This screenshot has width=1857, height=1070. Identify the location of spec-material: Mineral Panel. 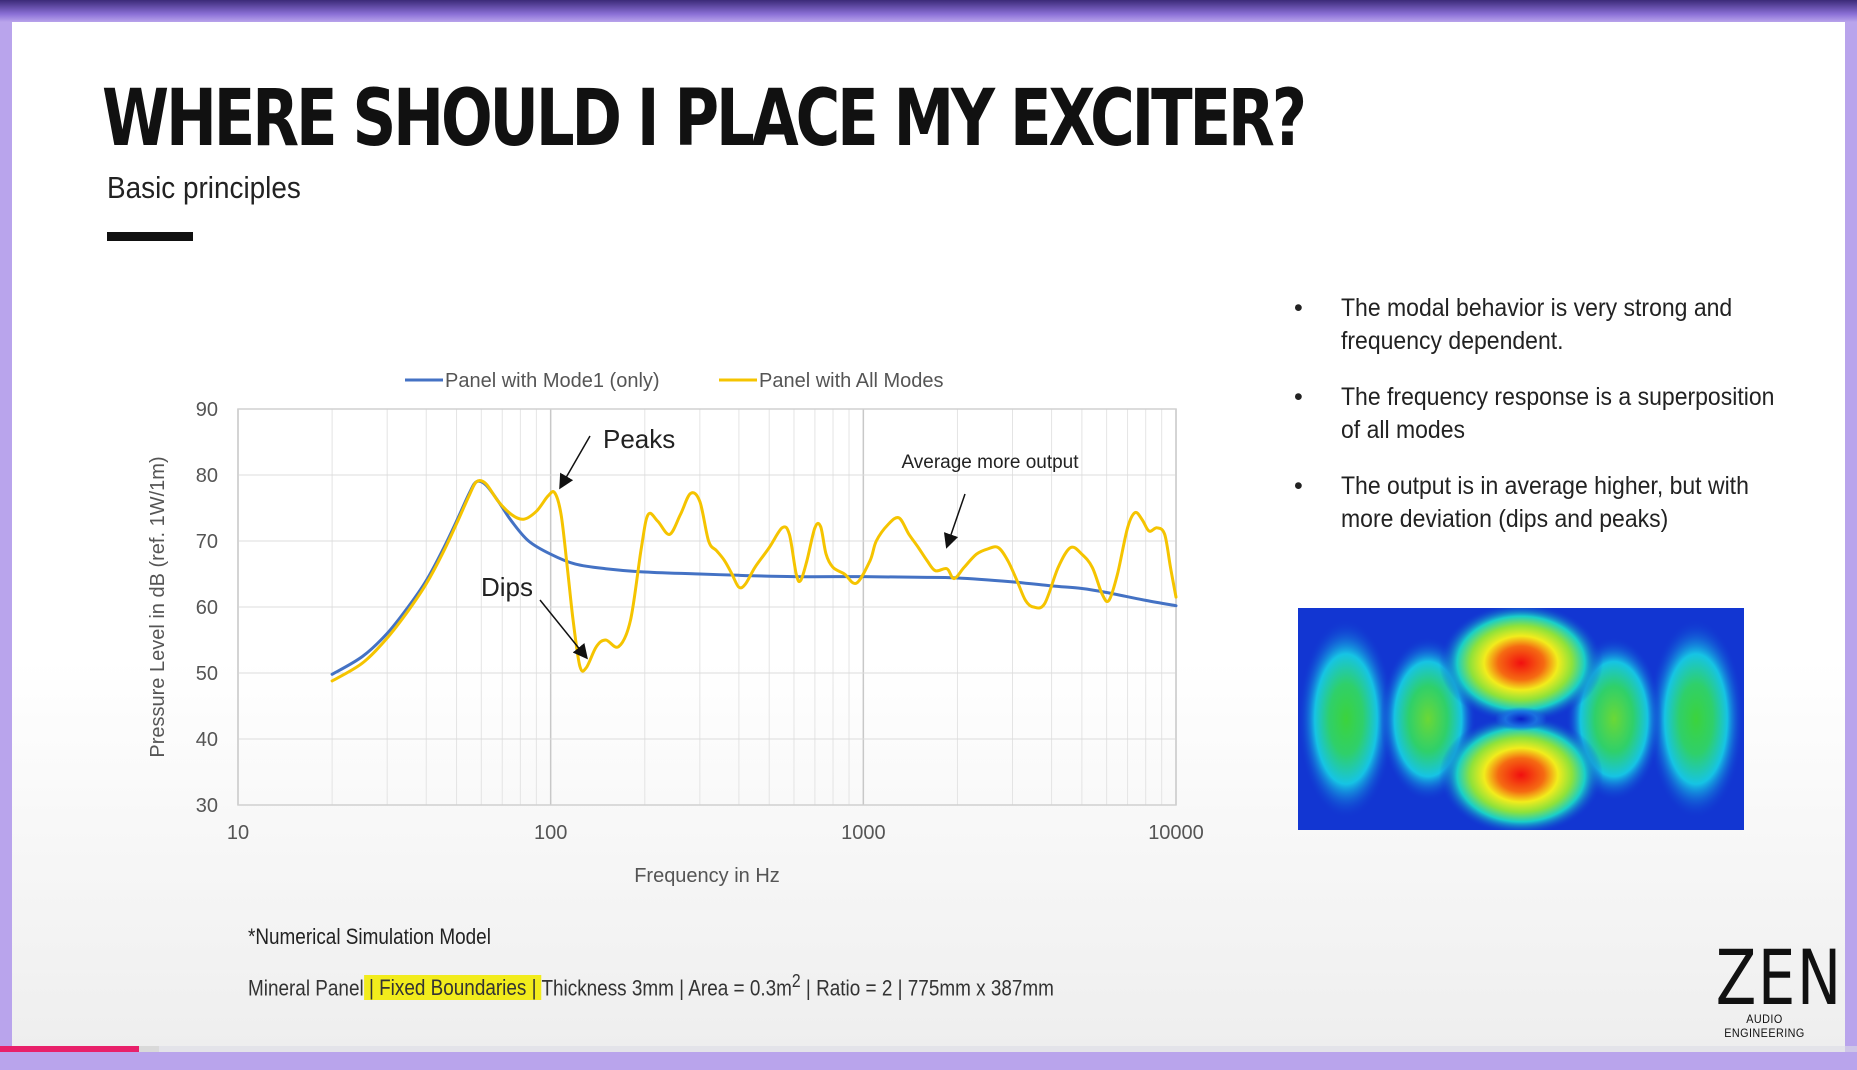
(306, 988).